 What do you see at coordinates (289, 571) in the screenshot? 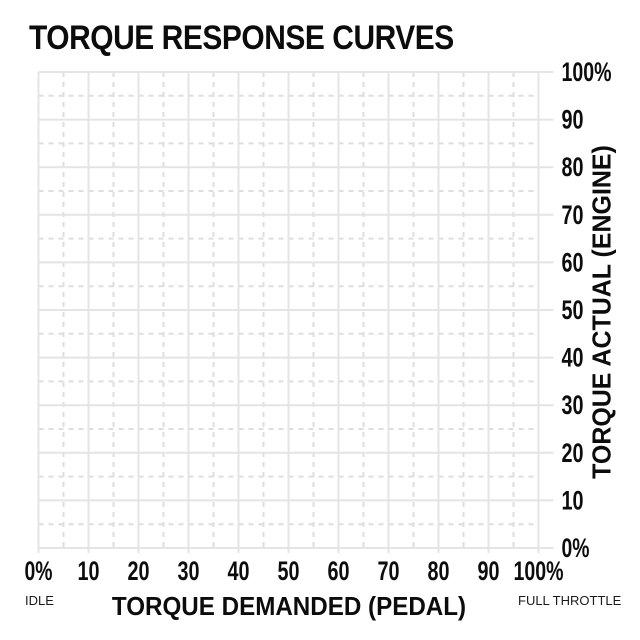
I see `x-tick-label: 50` at bounding box center [289, 571].